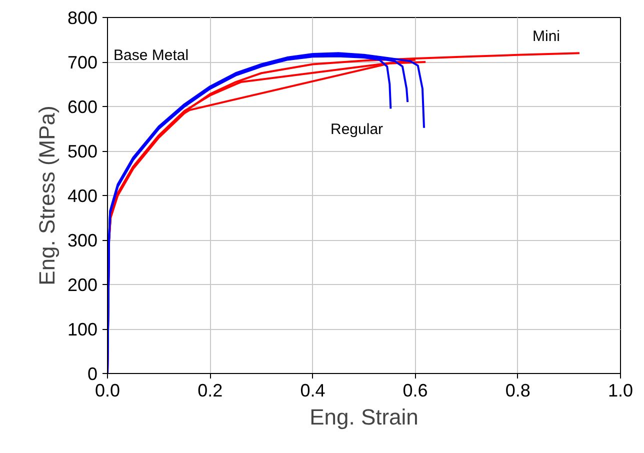 The width and height of the screenshot is (644, 453). I want to click on annotation: Regular, so click(357, 129).